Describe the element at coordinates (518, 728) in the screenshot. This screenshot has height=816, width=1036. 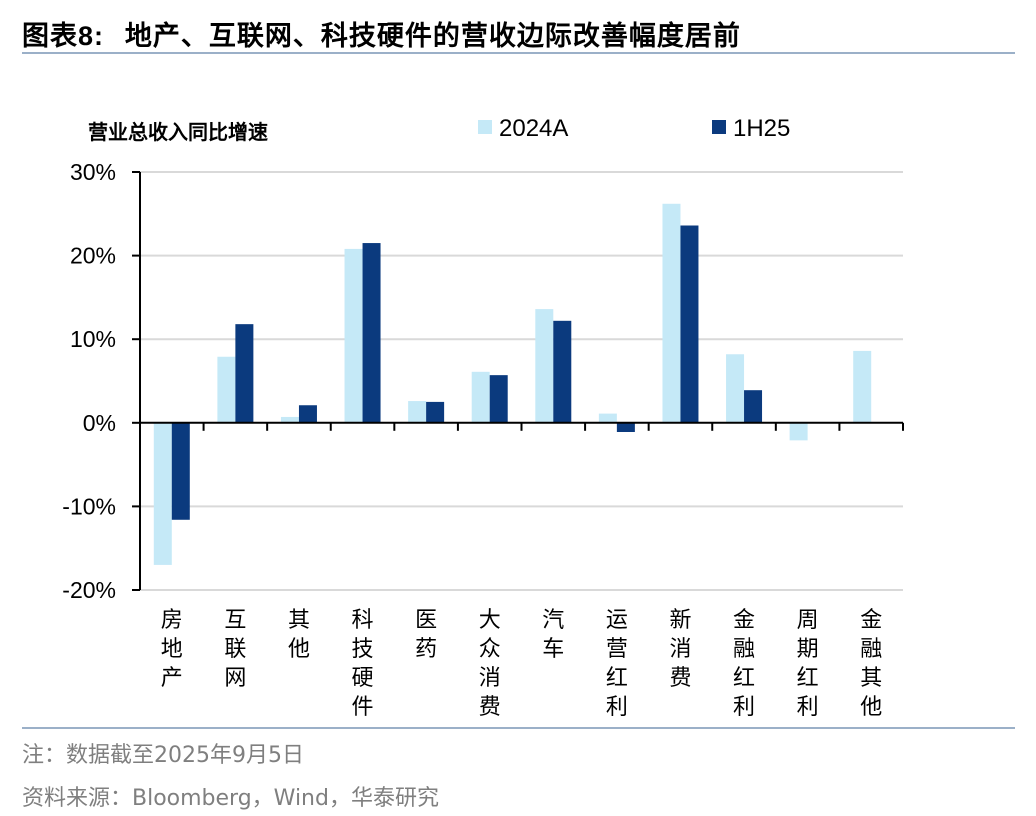
I see `footer-divider` at that location.